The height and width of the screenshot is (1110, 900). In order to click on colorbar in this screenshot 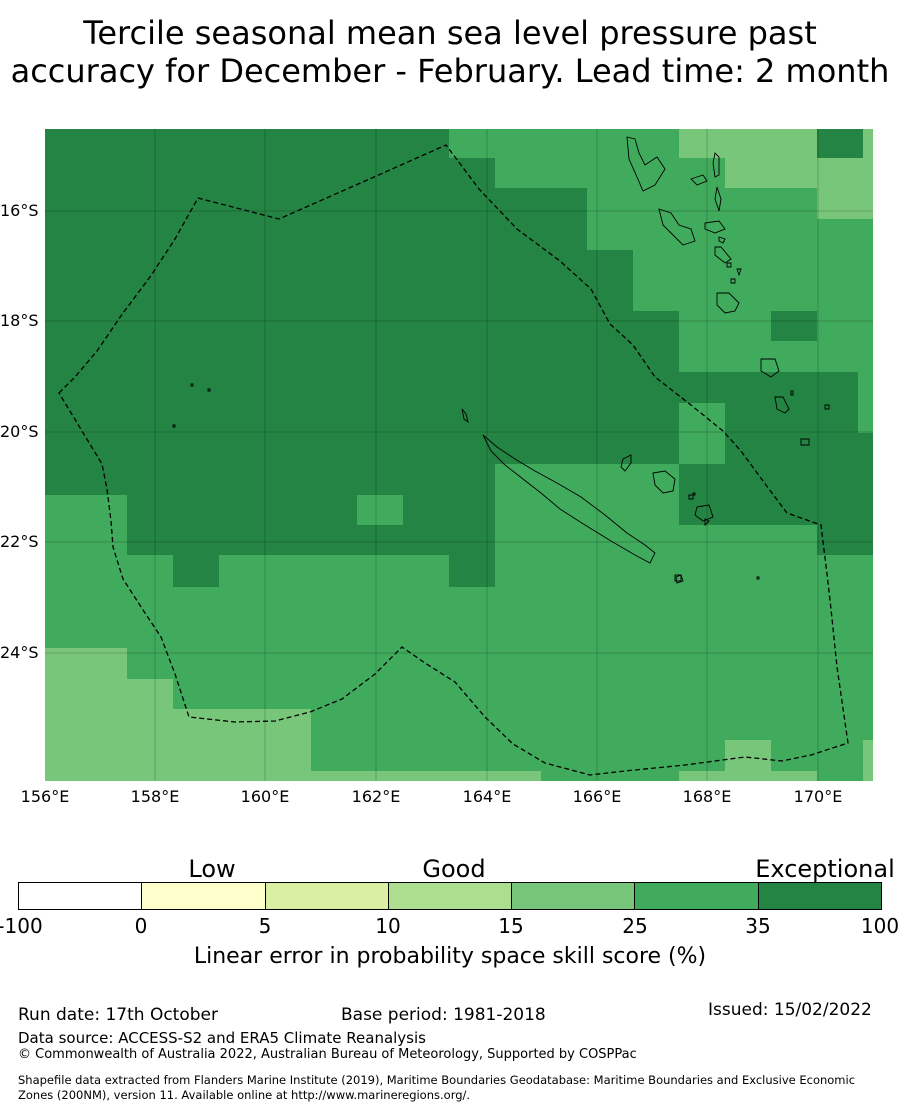, I will do `click(450, 896)`.